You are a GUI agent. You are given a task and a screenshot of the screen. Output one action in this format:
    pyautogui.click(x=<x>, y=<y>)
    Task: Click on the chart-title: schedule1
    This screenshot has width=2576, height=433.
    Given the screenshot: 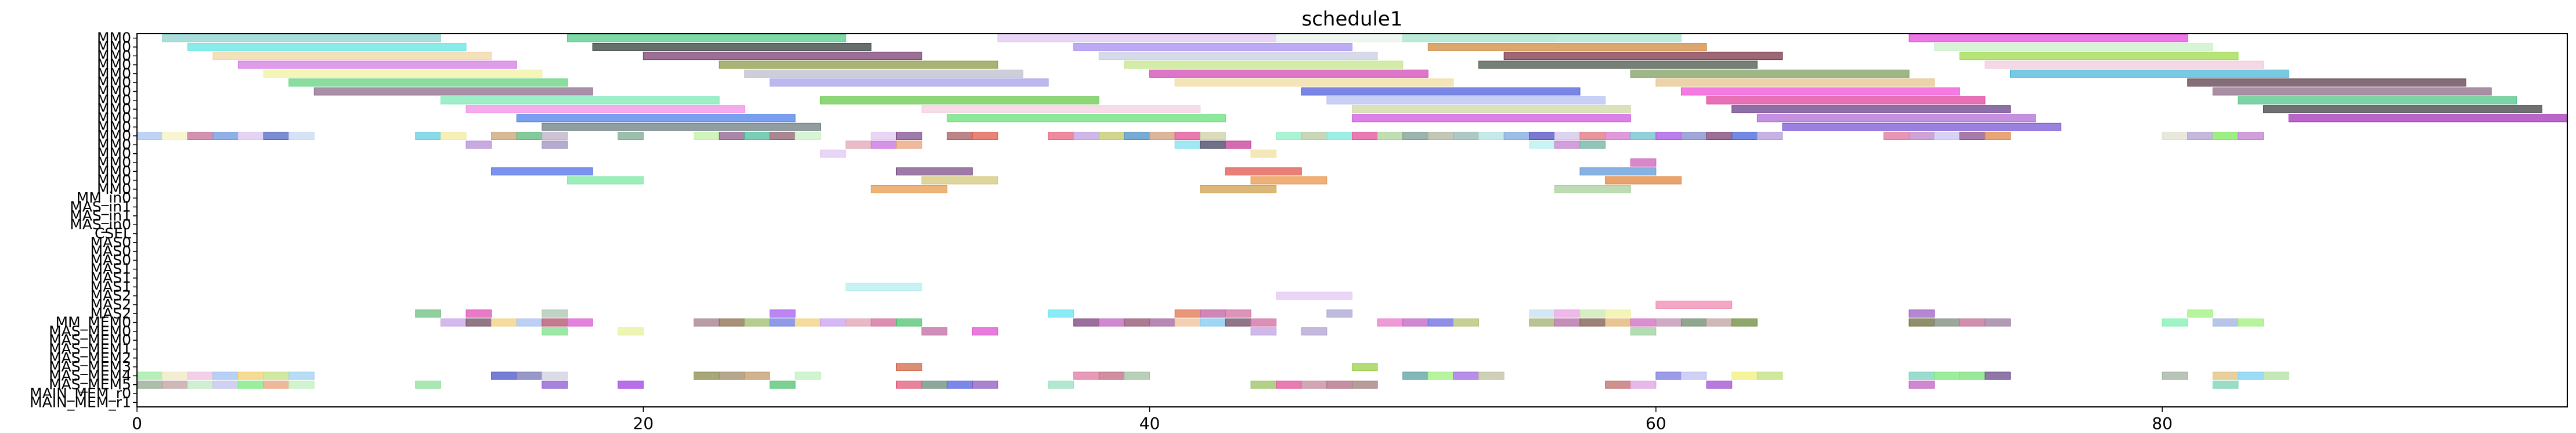 What is the action you would take?
    pyautogui.click(x=1351, y=19)
    